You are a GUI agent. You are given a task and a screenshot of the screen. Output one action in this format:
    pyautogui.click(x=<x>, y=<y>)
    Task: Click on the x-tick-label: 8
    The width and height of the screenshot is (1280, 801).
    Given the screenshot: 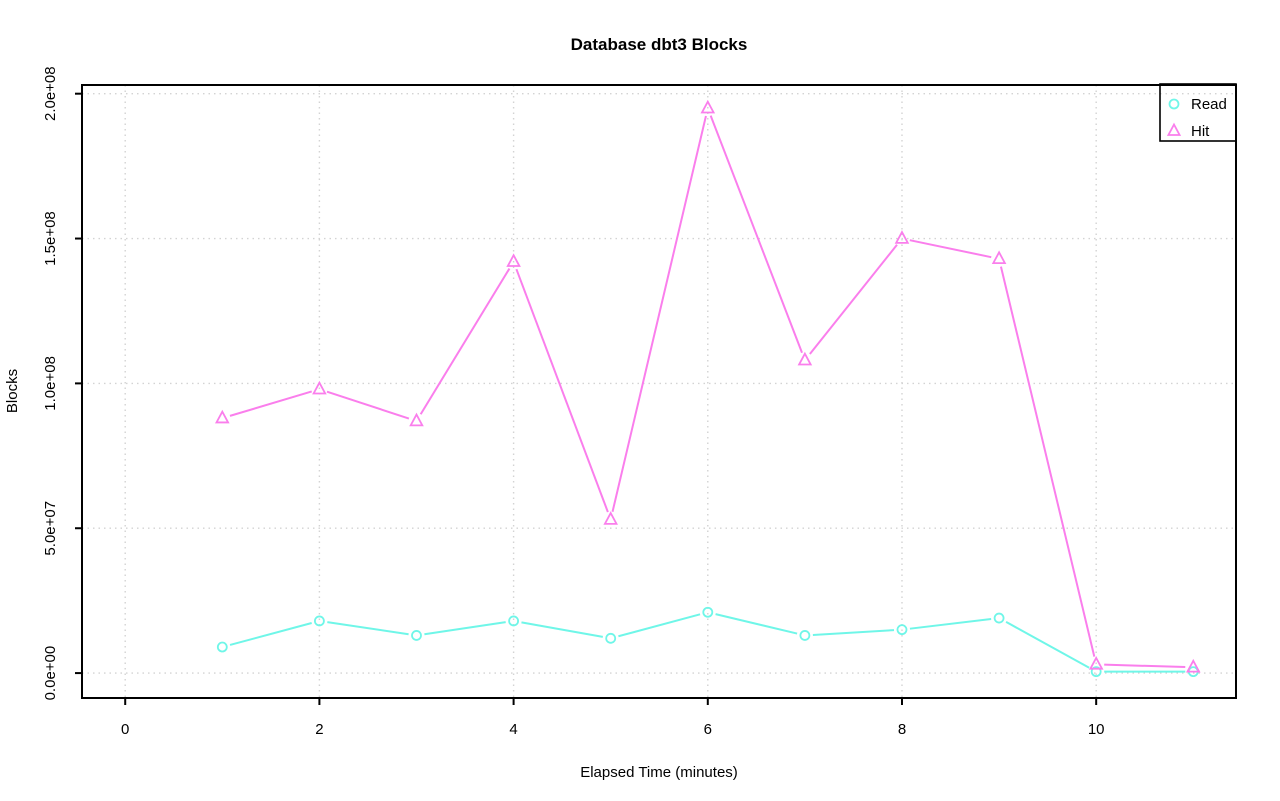 What is the action you would take?
    pyautogui.click(x=902, y=729)
    